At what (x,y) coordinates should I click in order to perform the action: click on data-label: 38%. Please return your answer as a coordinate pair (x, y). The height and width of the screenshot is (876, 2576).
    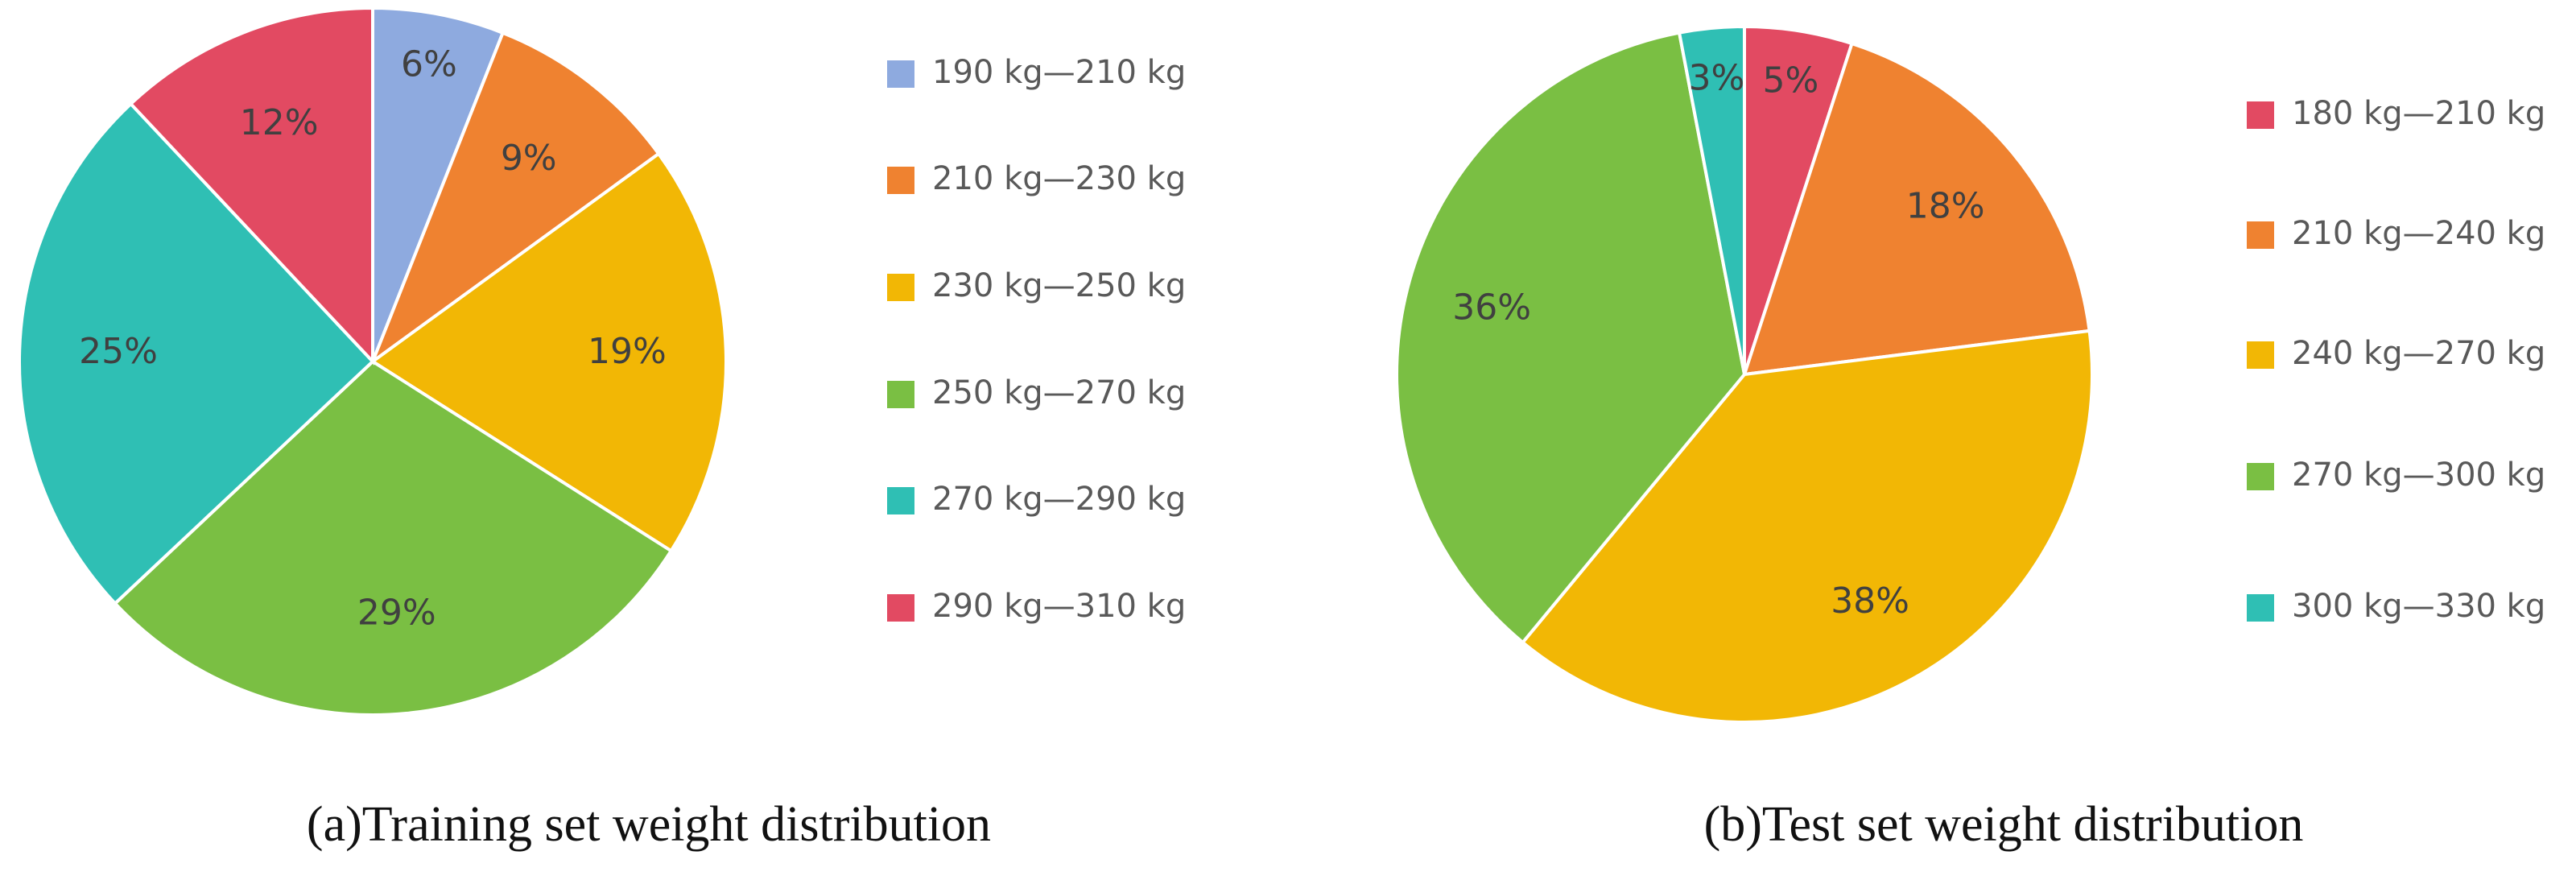
    Looking at the image, I should click on (1870, 601).